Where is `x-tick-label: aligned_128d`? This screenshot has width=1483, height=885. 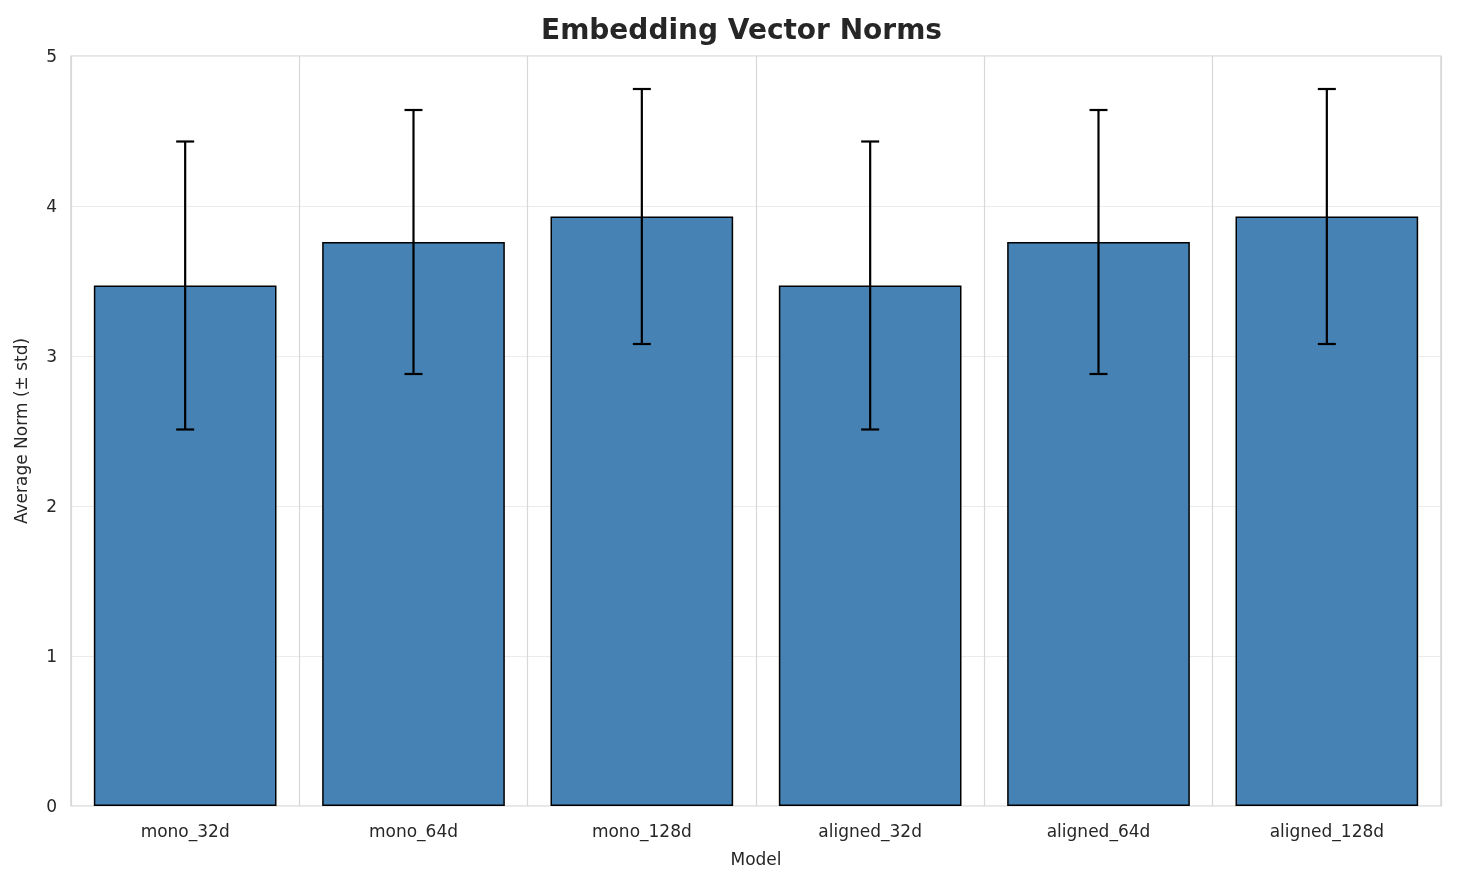 x-tick-label: aligned_128d is located at coordinates (1327, 831).